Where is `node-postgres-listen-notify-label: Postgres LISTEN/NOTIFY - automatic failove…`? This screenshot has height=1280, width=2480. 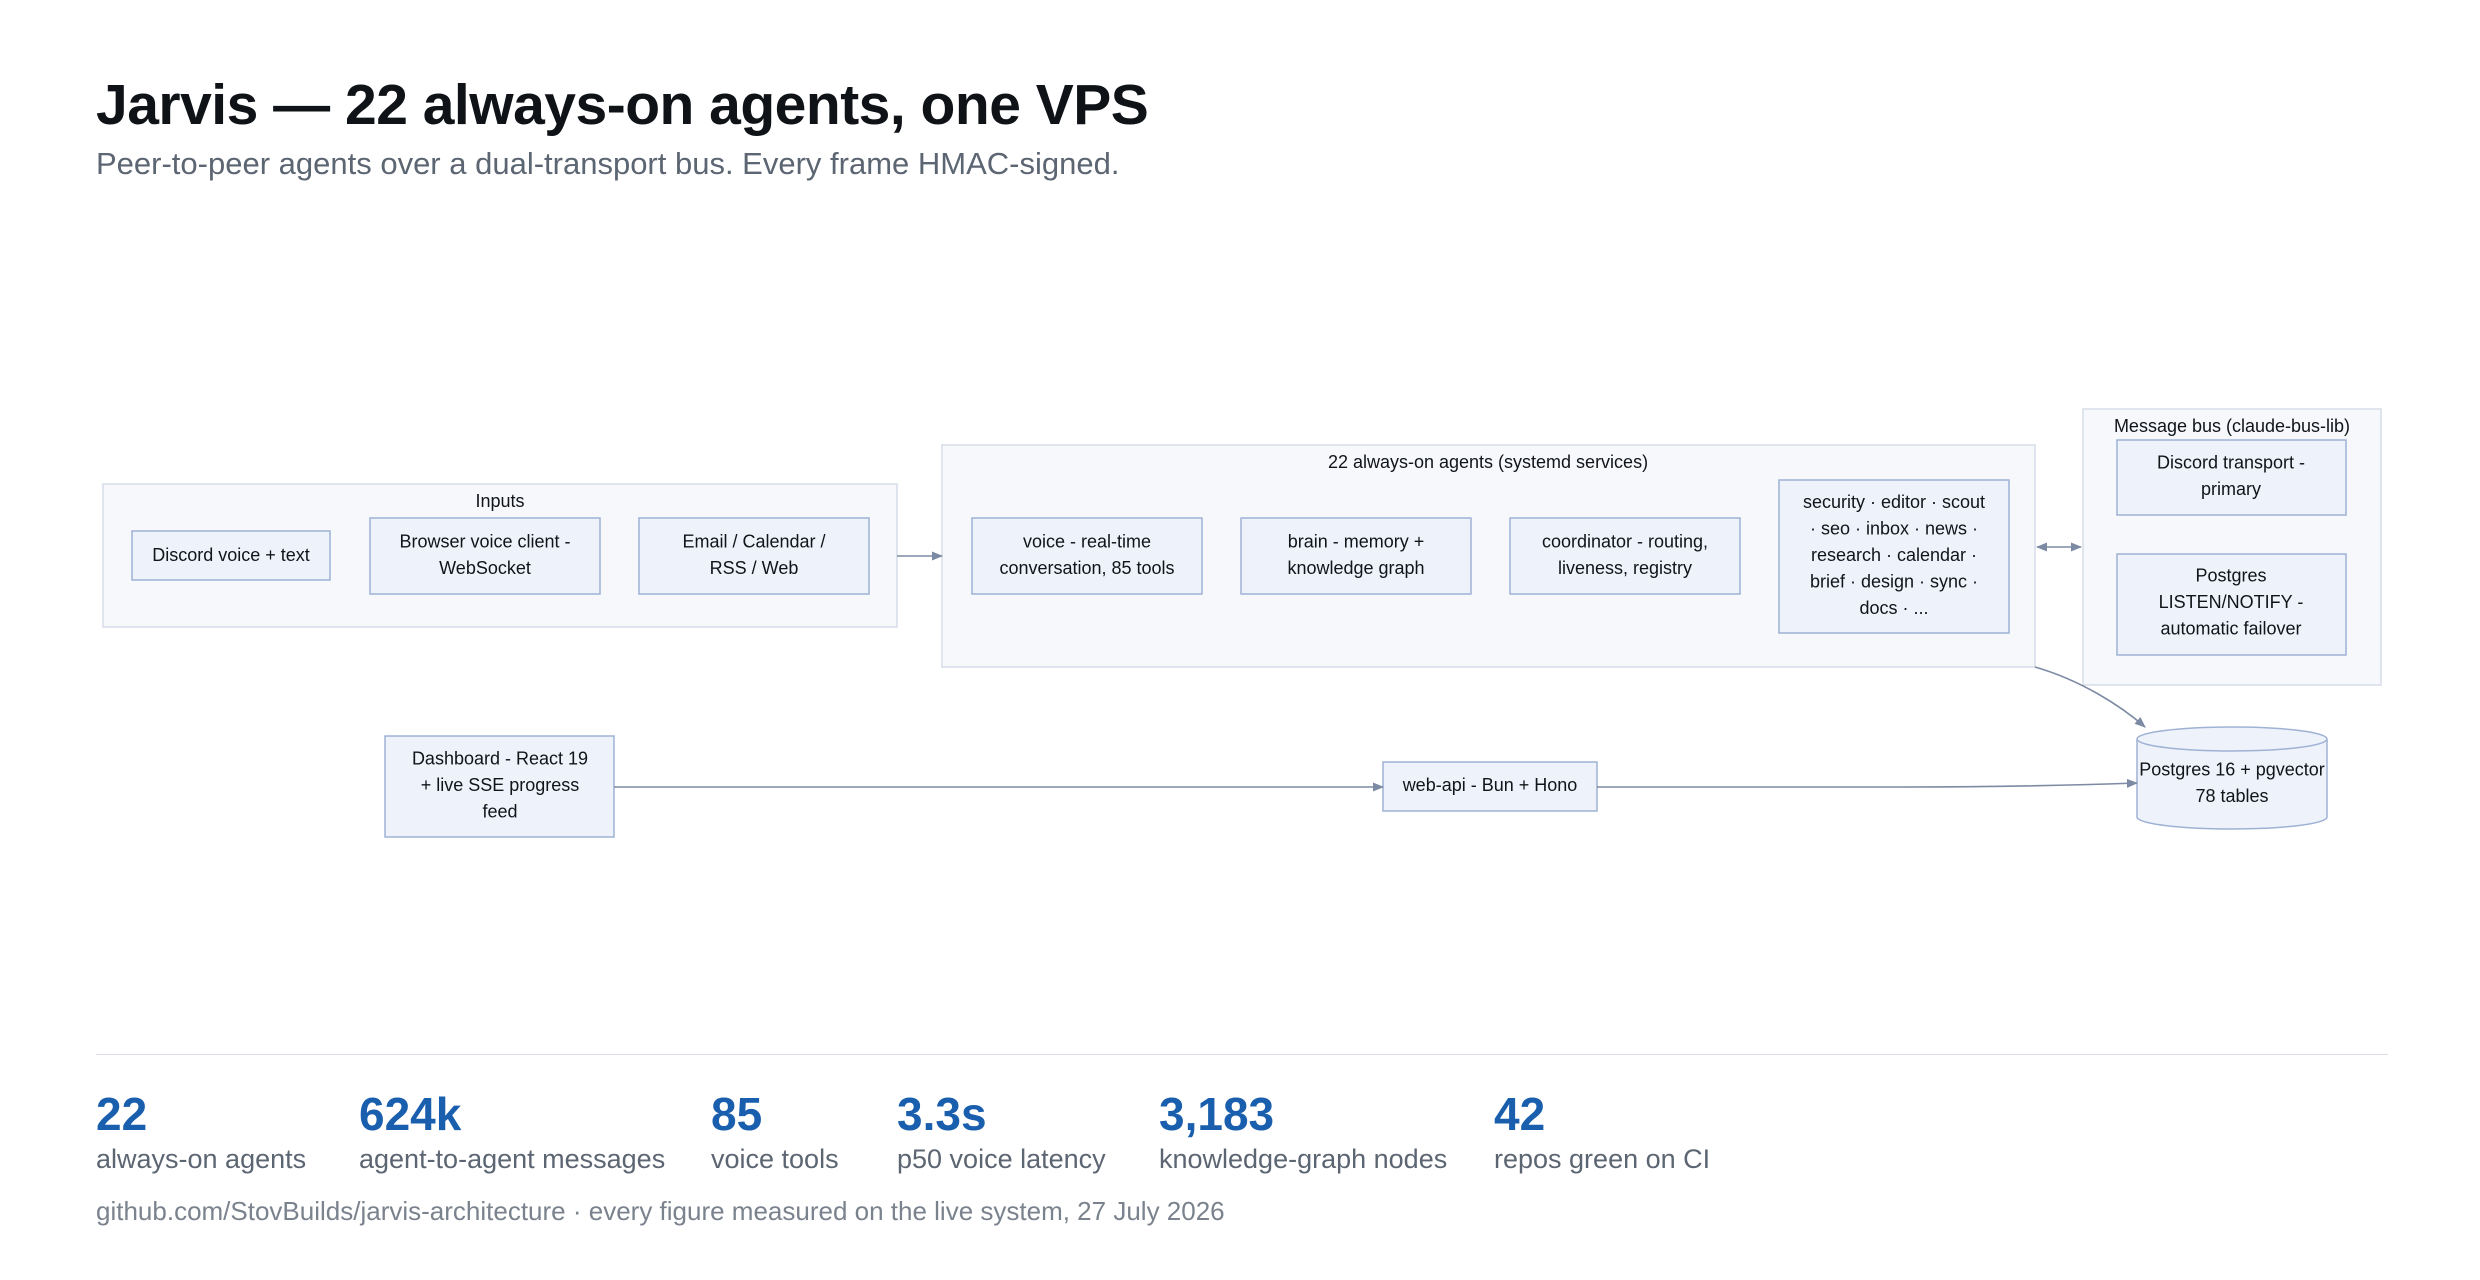 node-postgres-listen-notify-label: Postgres LISTEN/NOTIFY - automatic failove… is located at coordinates (2231, 601).